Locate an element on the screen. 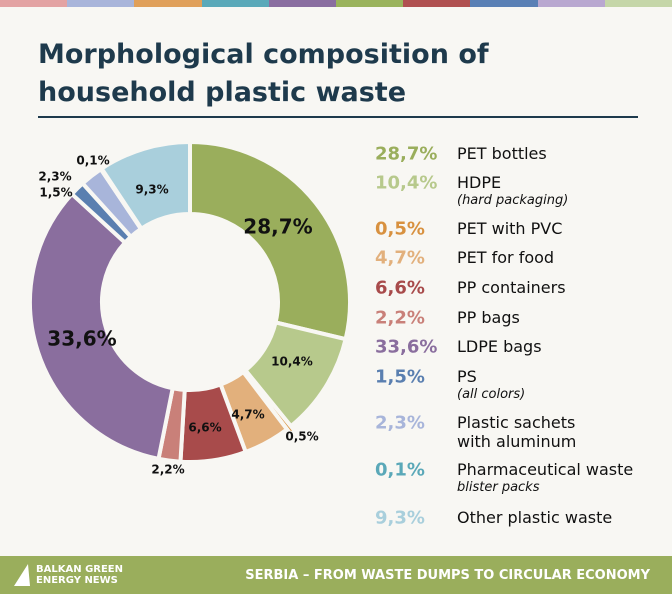  title-rule is located at coordinates (338, 117).